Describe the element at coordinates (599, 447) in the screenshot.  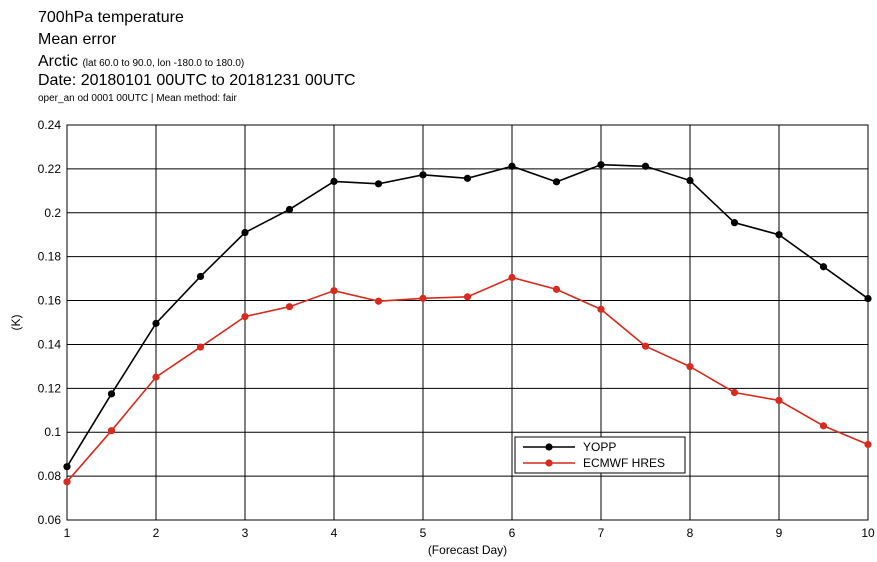
I see `legend-yopp-label: YOPP` at that location.